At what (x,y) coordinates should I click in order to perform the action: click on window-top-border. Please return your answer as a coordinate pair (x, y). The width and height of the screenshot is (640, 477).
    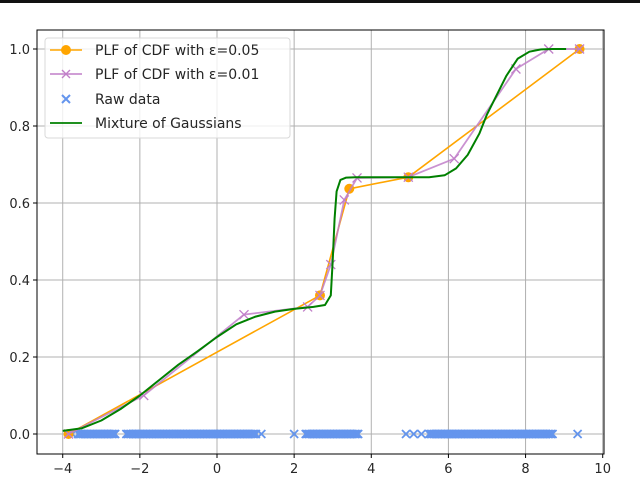
    Looking at the image, I should click on (320, 1).